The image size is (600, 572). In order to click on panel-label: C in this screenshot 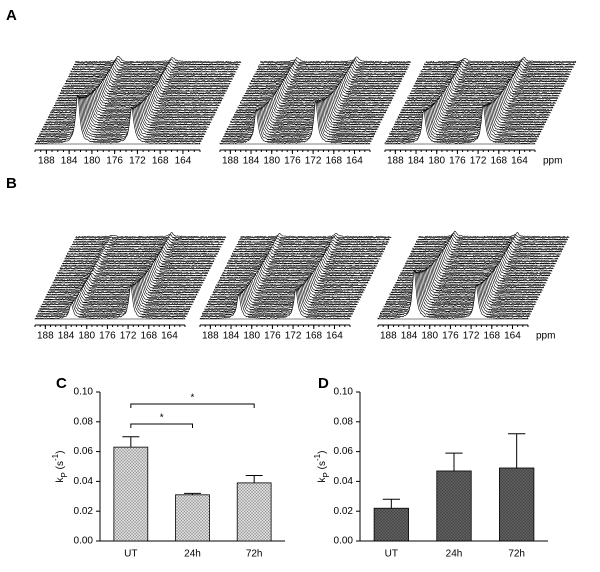, I will do `click(61, 383)`.